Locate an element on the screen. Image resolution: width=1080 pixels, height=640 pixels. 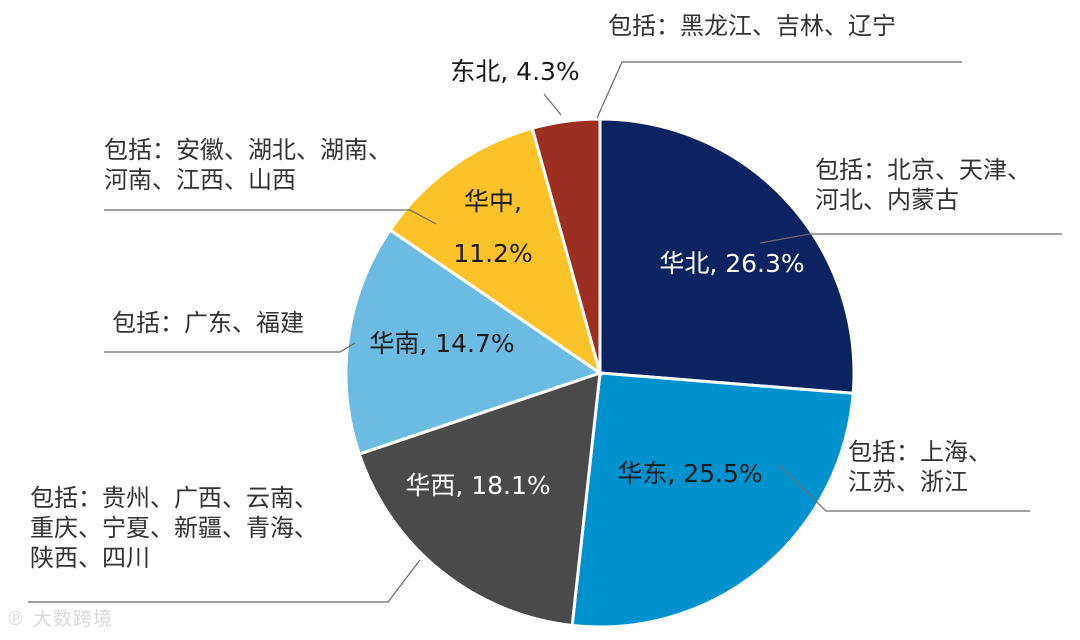
slice-label-huaxi: 华西, 18.1% is located at coordinates (477, 485).